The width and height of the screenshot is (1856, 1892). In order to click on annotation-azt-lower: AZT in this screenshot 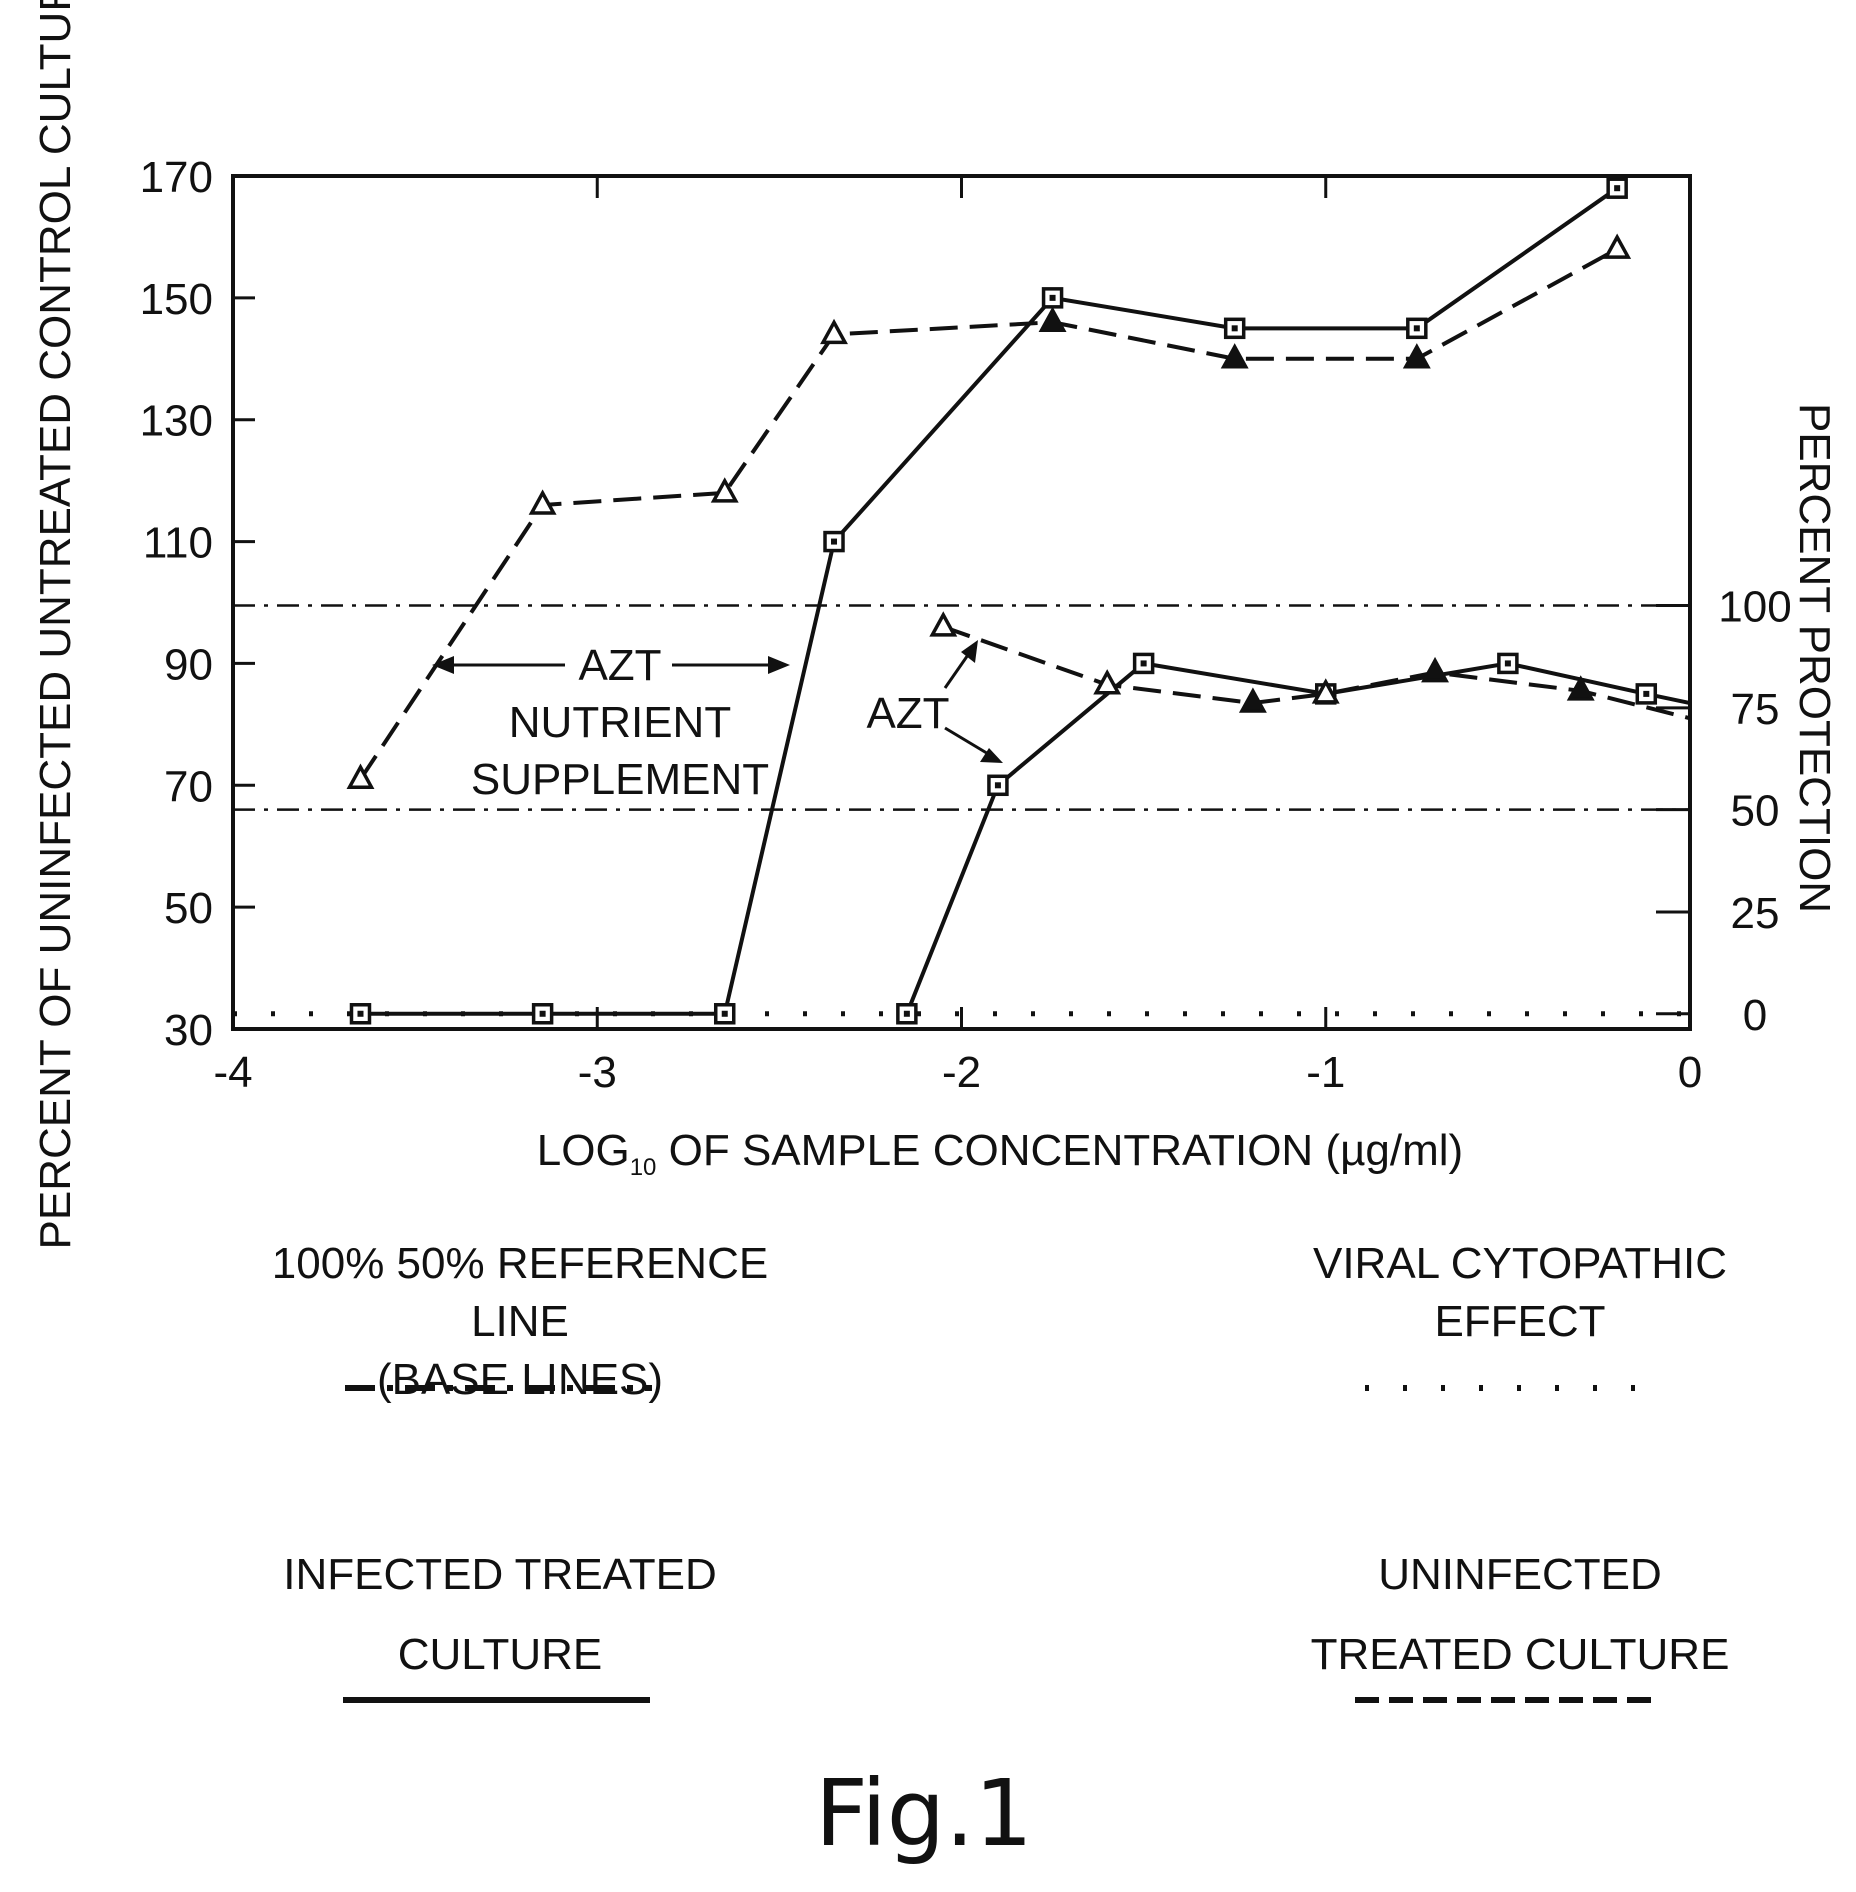, I will do `click(907, 713)`.